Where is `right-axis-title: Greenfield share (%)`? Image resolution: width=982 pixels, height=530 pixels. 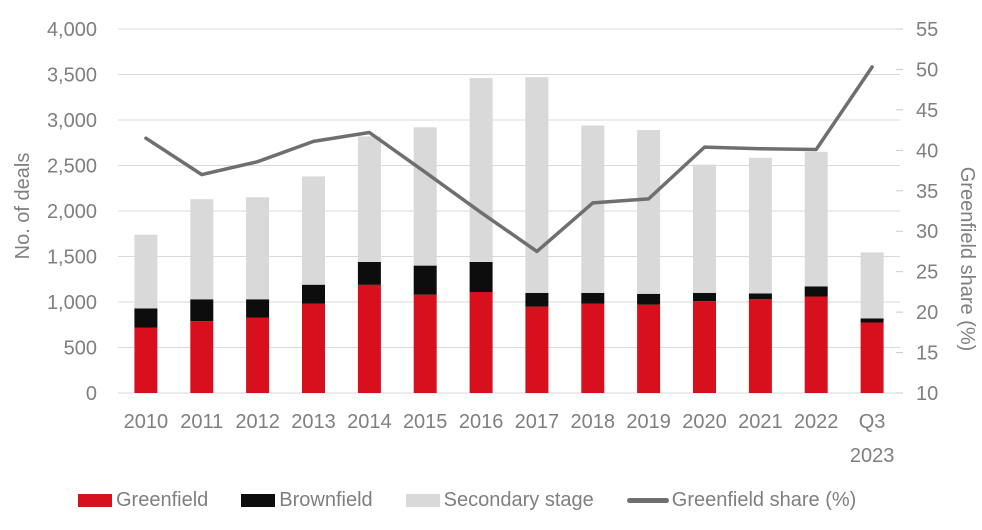
right-axis-title: Greenfield share (%) is located at coordinates (967, 259).